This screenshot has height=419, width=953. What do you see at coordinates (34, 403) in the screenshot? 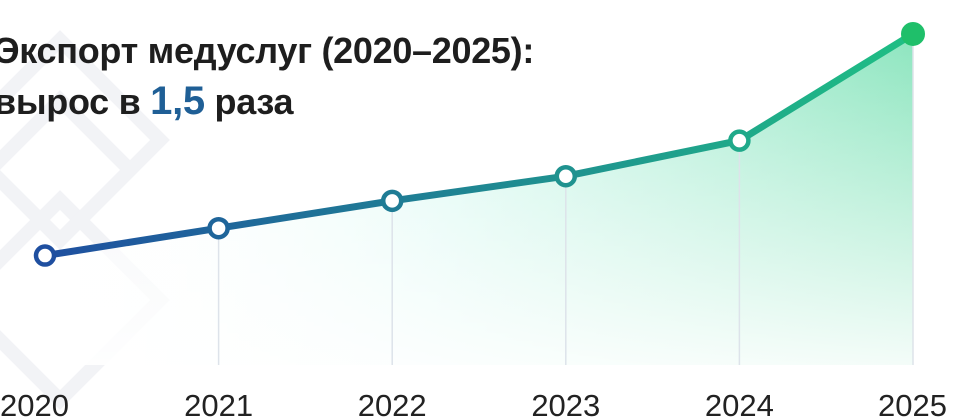
I see `x-tick-label-2020: 2020` at bounding box center [34, 403].